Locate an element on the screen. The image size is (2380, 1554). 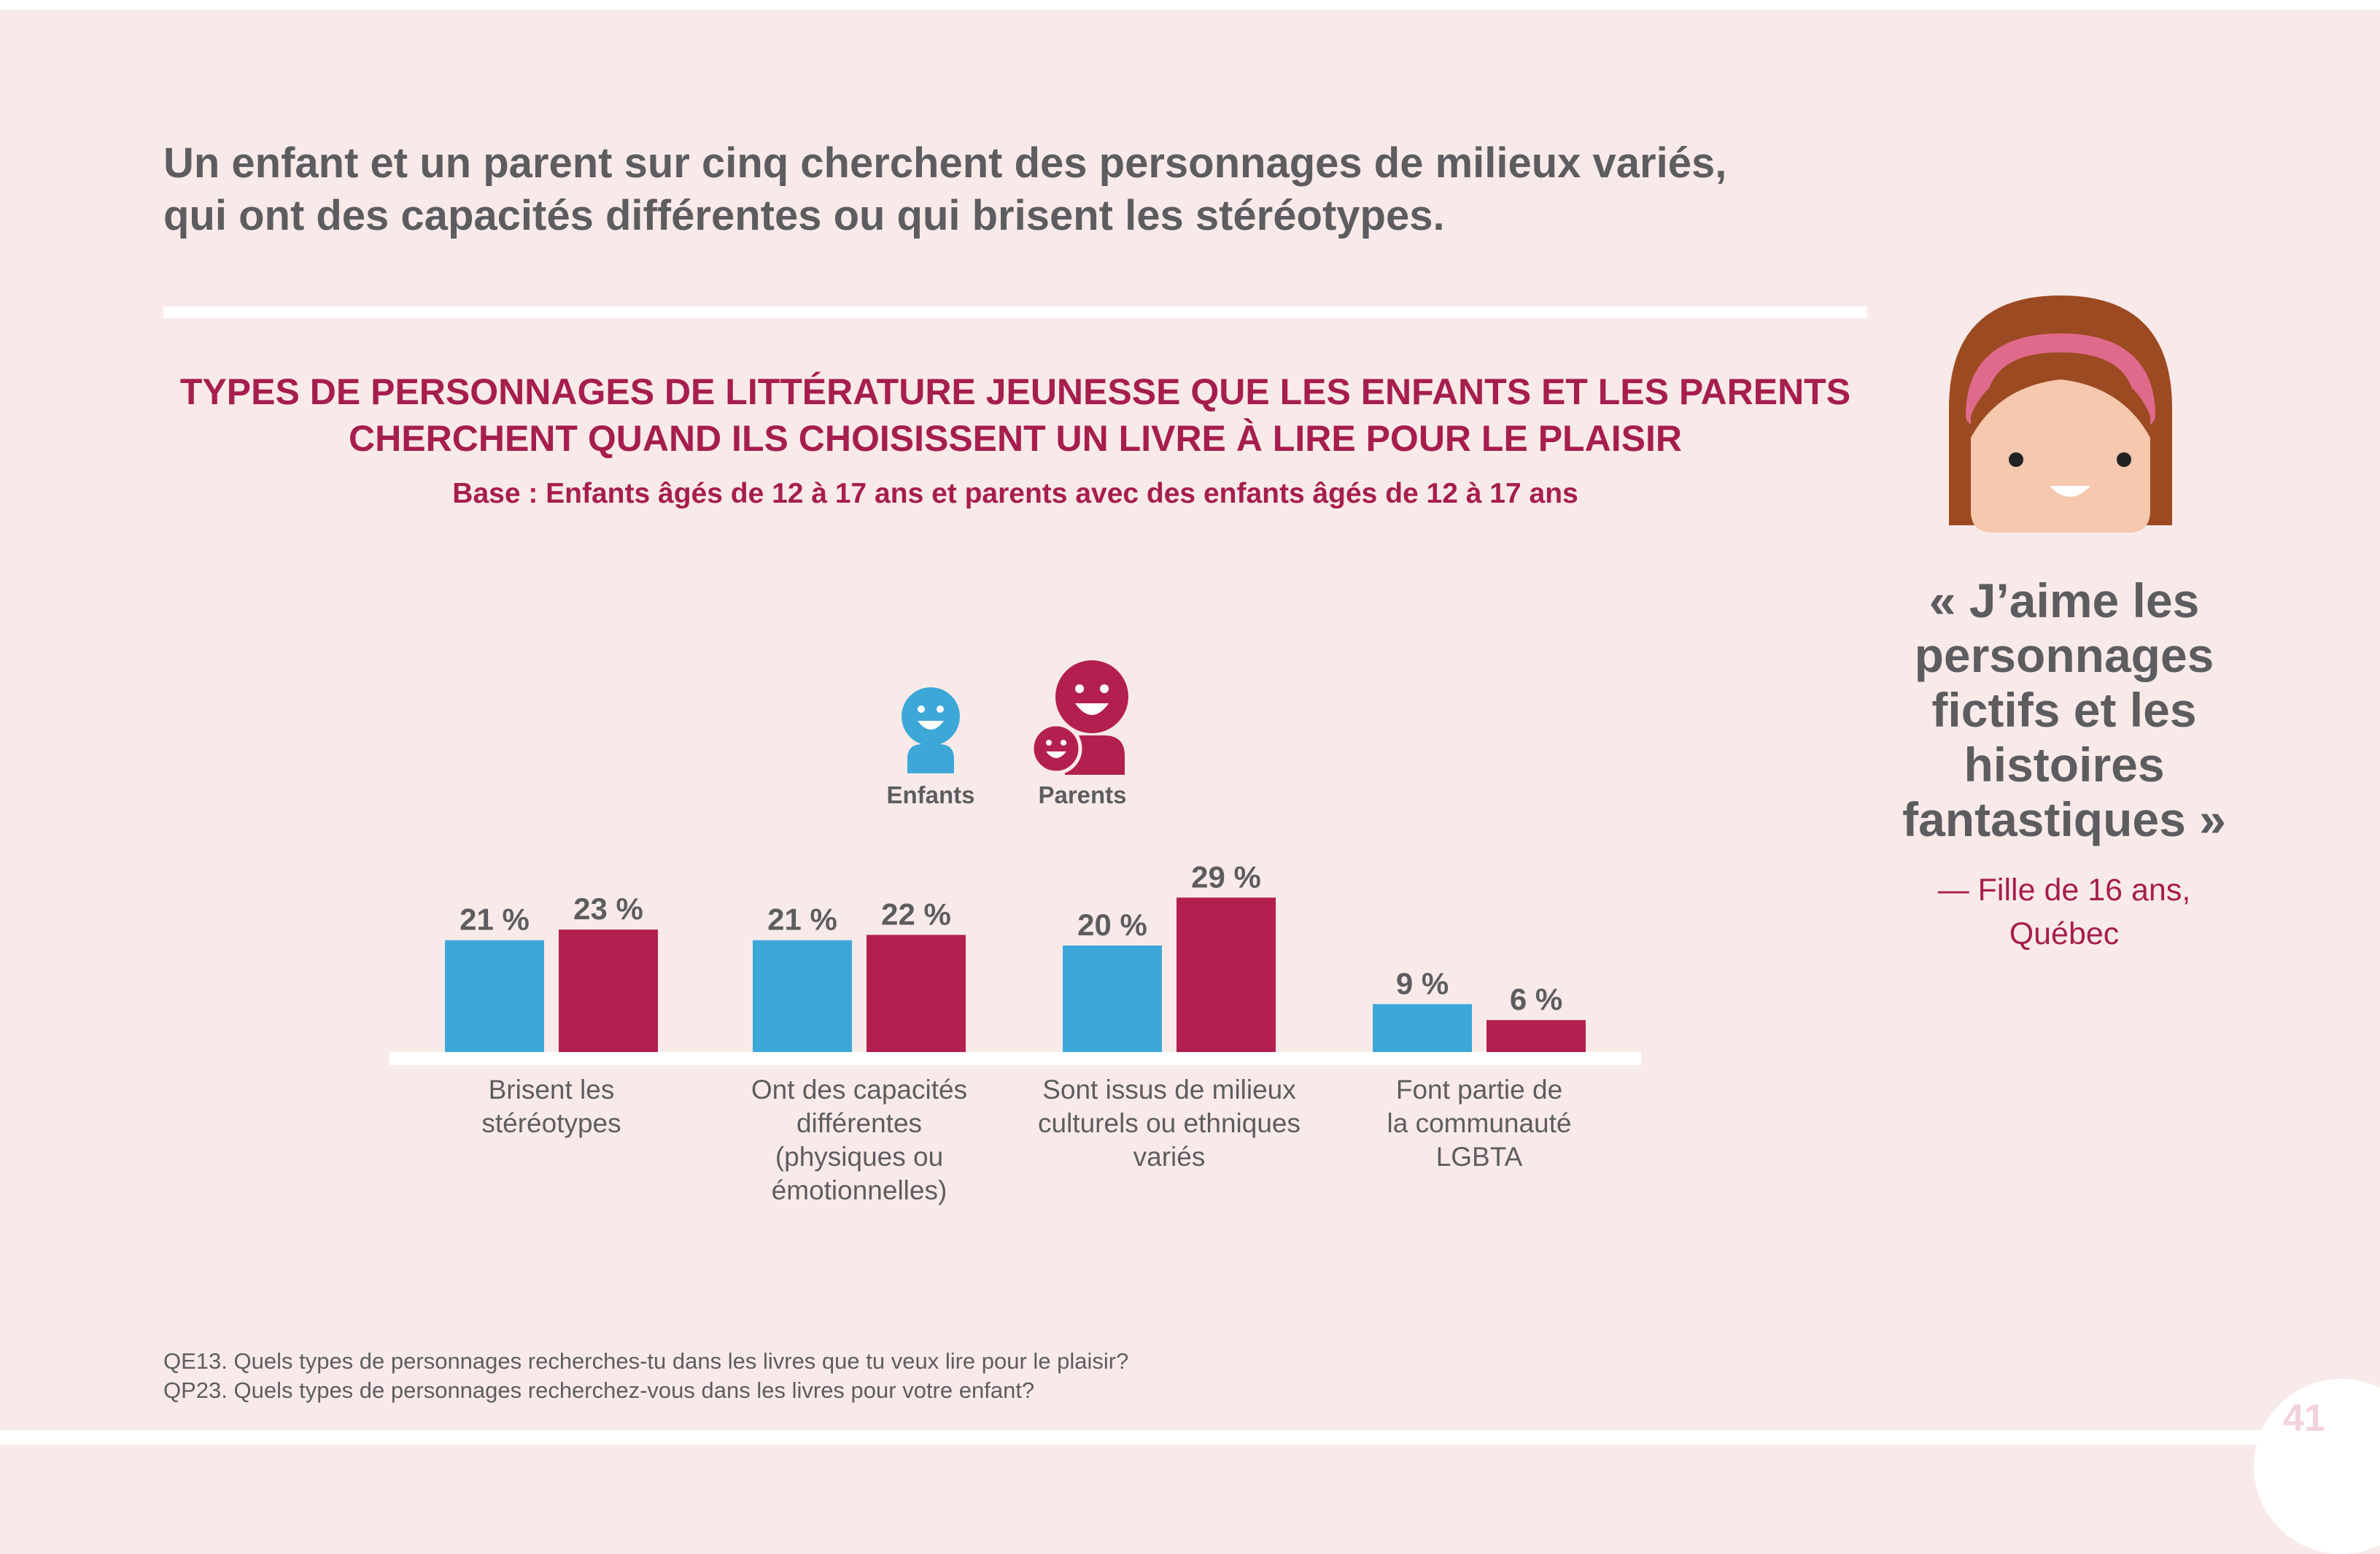
category-label-4-line-1: Font partie de is located at coordinates (1479, 1090).